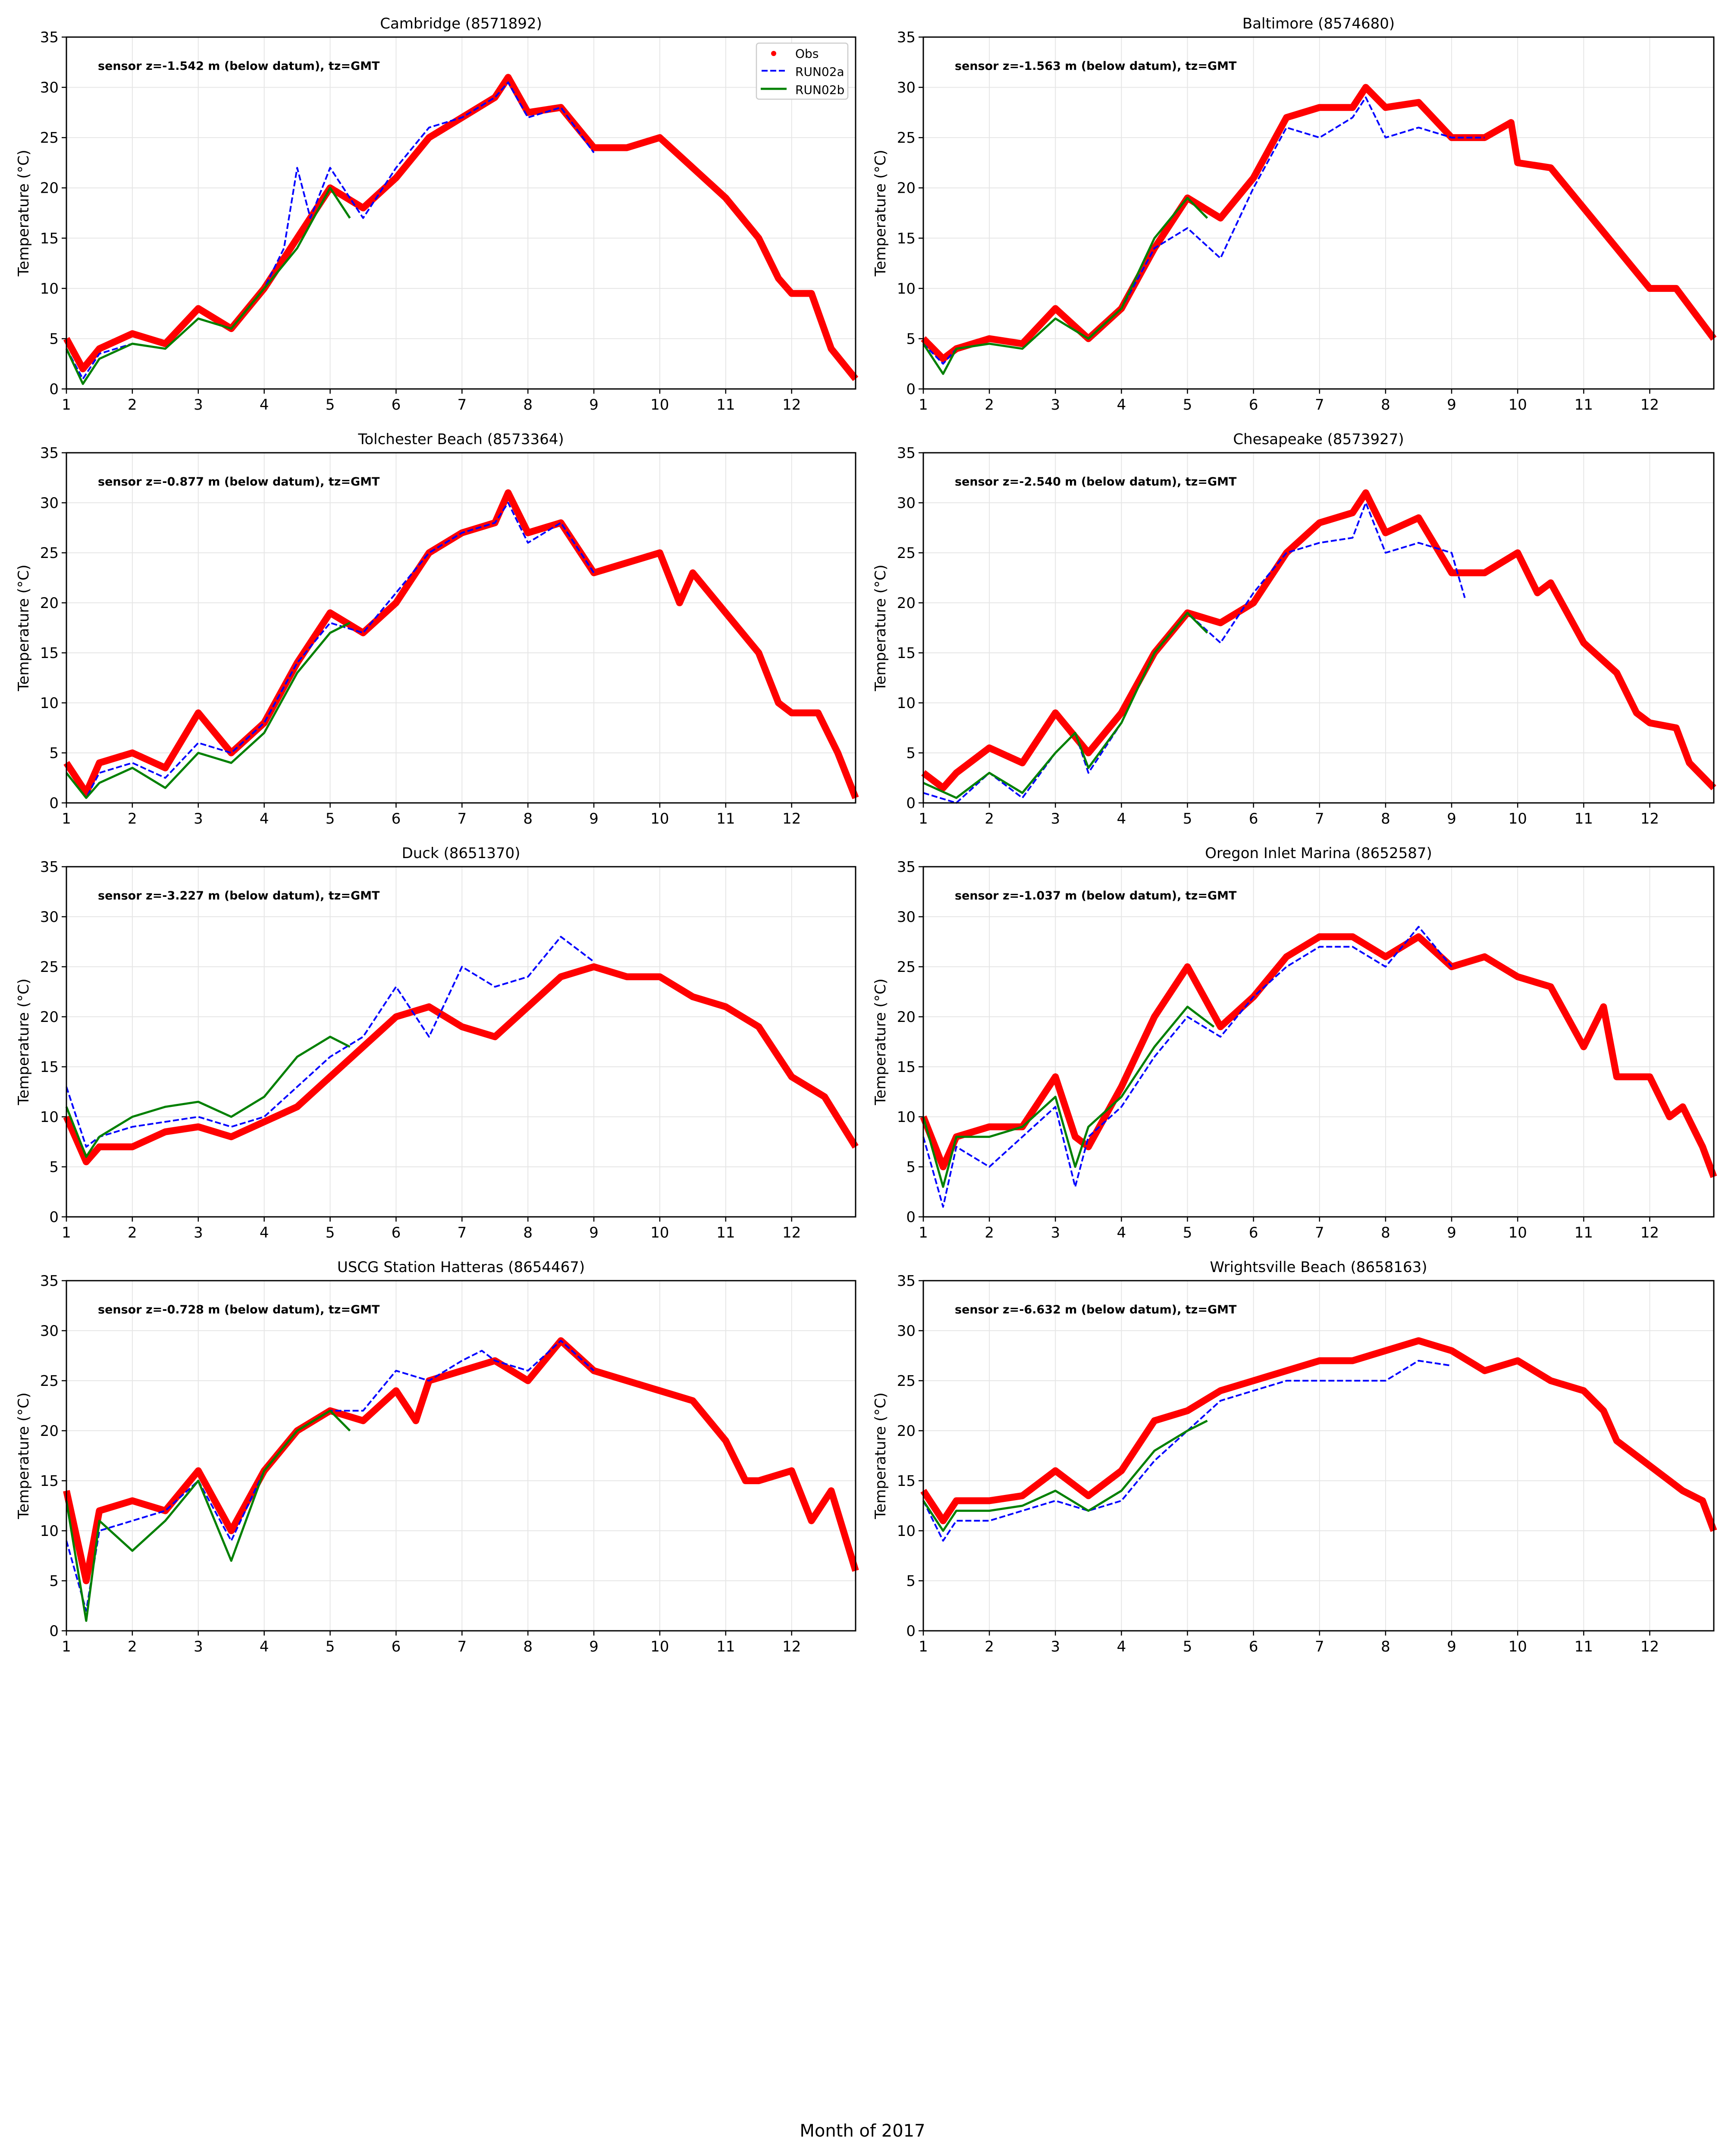  I want to click on subplot-title: Tolchester Beach (8573364), so click(461, 439).